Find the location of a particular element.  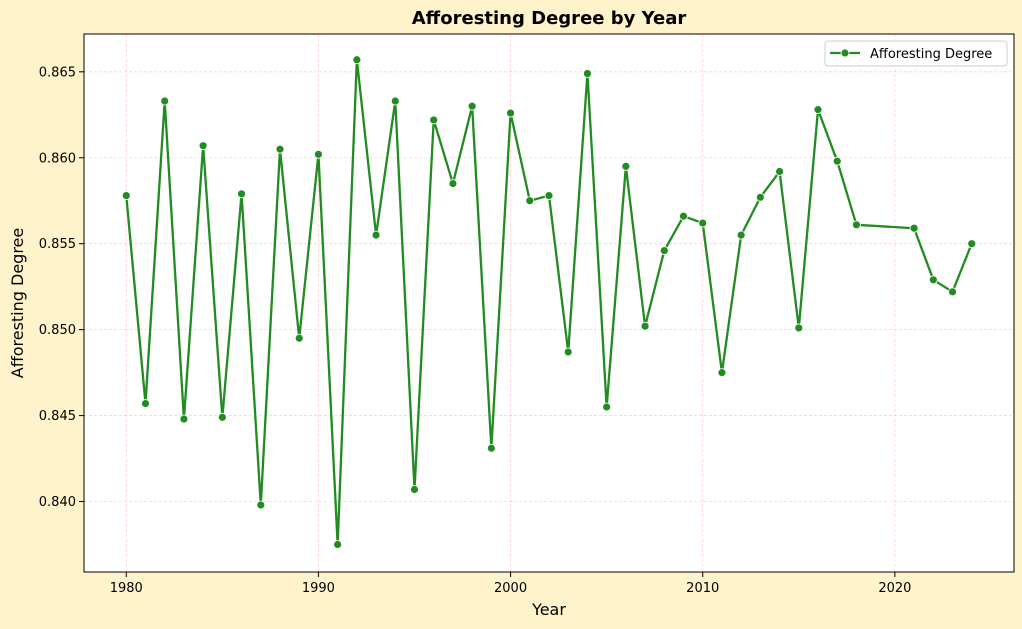

x-tick-label: 2010 is located at coordinates (702, 588).